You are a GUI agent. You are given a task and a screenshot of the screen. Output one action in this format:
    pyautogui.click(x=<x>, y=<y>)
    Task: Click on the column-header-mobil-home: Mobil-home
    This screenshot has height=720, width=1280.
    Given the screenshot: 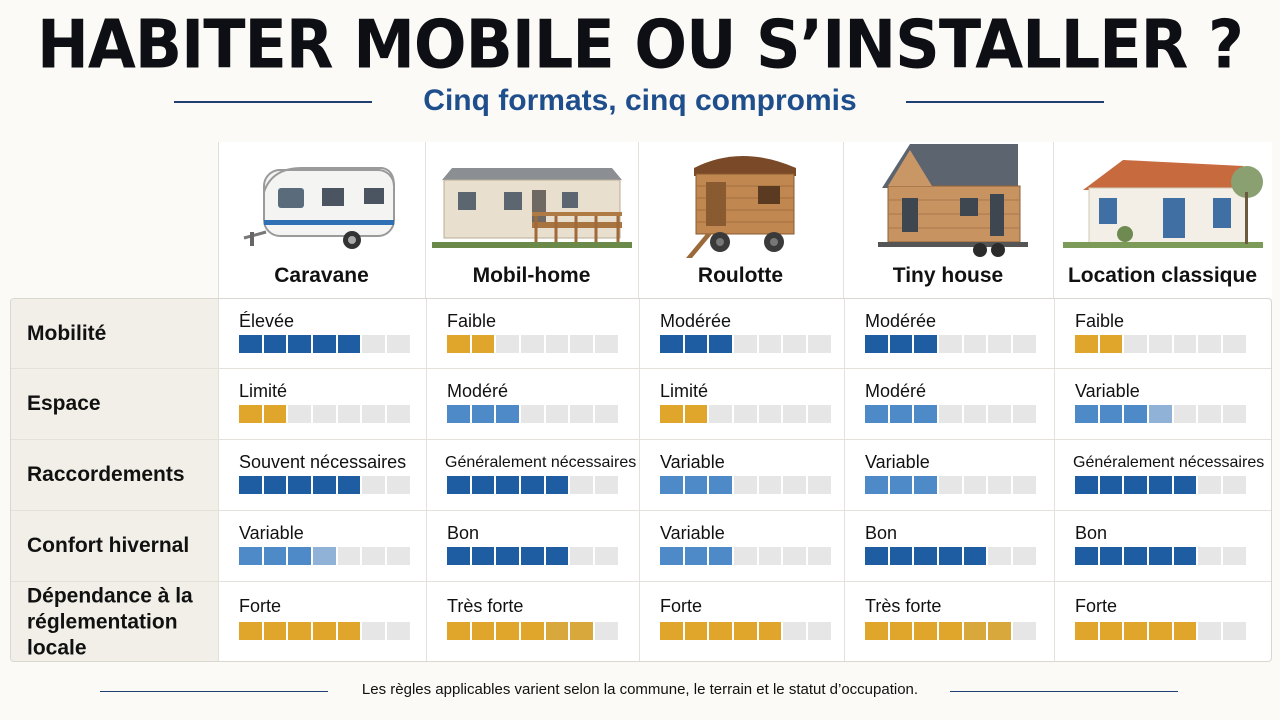 What is the action you would take?
    pyautogui.click(x=531, y=220)
    